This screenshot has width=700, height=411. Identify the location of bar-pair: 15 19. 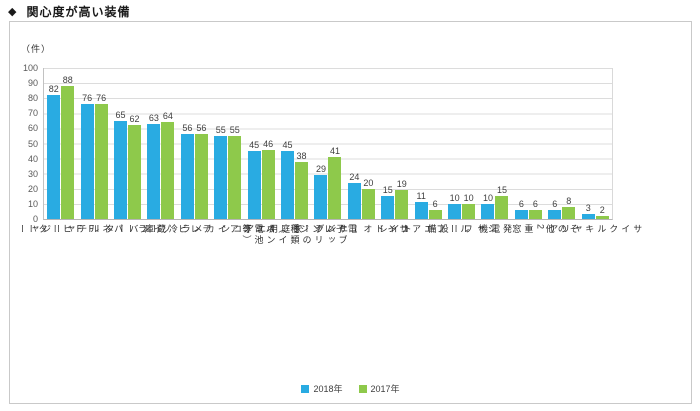
(395, 143).